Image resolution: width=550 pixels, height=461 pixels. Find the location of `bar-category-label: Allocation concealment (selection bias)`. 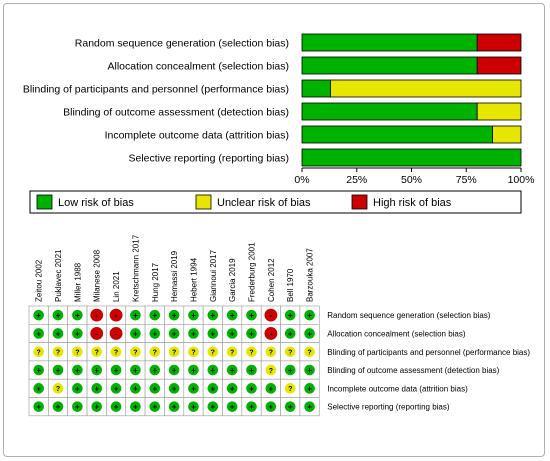

bar-category-label: Allocation concealment (selection bias) is located at coordinates (198, 67).